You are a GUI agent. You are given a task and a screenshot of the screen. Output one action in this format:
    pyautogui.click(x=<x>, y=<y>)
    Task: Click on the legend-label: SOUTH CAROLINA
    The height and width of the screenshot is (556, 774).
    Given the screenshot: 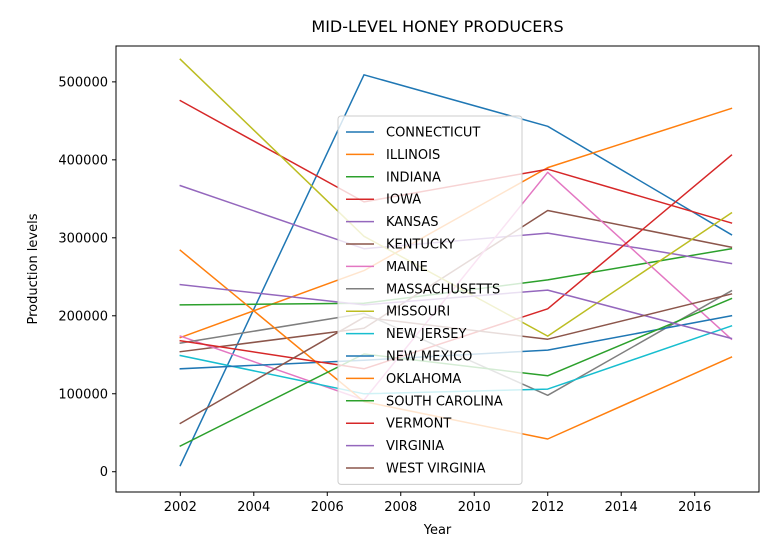 What is the action you would take?
    pyautogui.click(x=444, y=401)
    